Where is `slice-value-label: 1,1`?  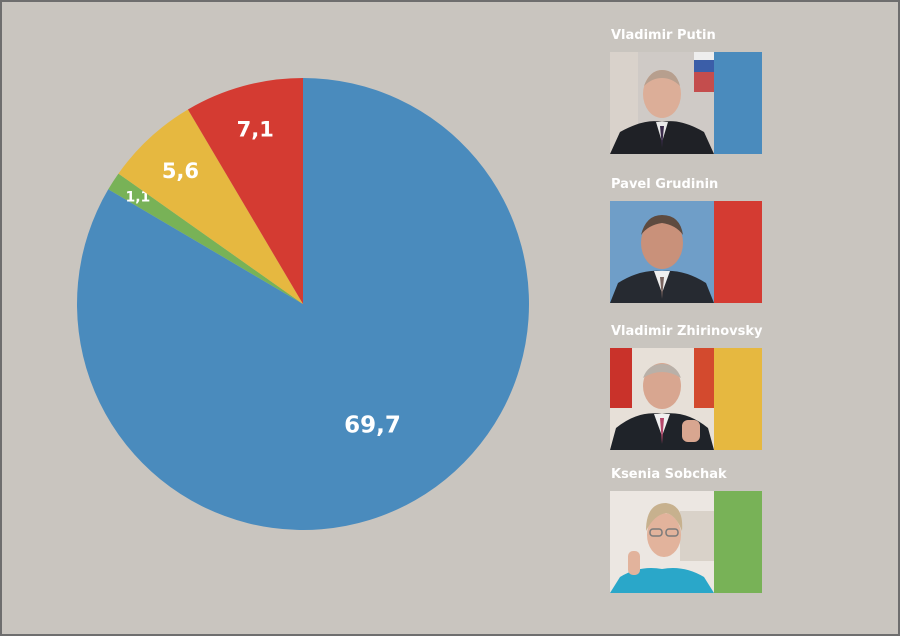
slice-value-label: 1,1 is located at coordinates (137, 197).